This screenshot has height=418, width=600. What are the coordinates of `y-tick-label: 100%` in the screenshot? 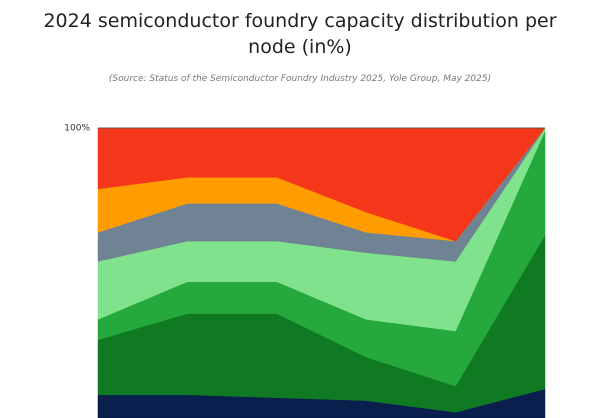 It's located at (77, 129).